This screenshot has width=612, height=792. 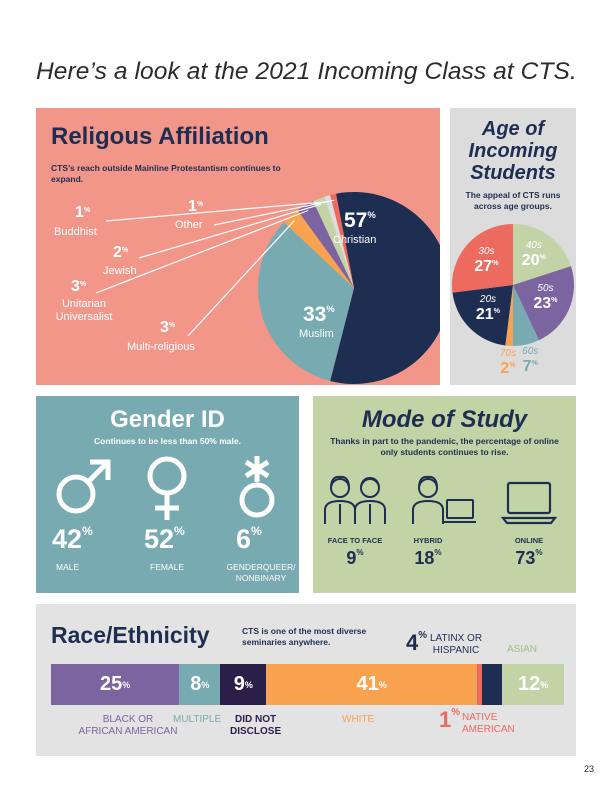 What do you see at coordinates (167, 441) in the screenshot?
I see `gender-subtitle: Continues to be less than 50% male.` at bounding box center [167, 441].